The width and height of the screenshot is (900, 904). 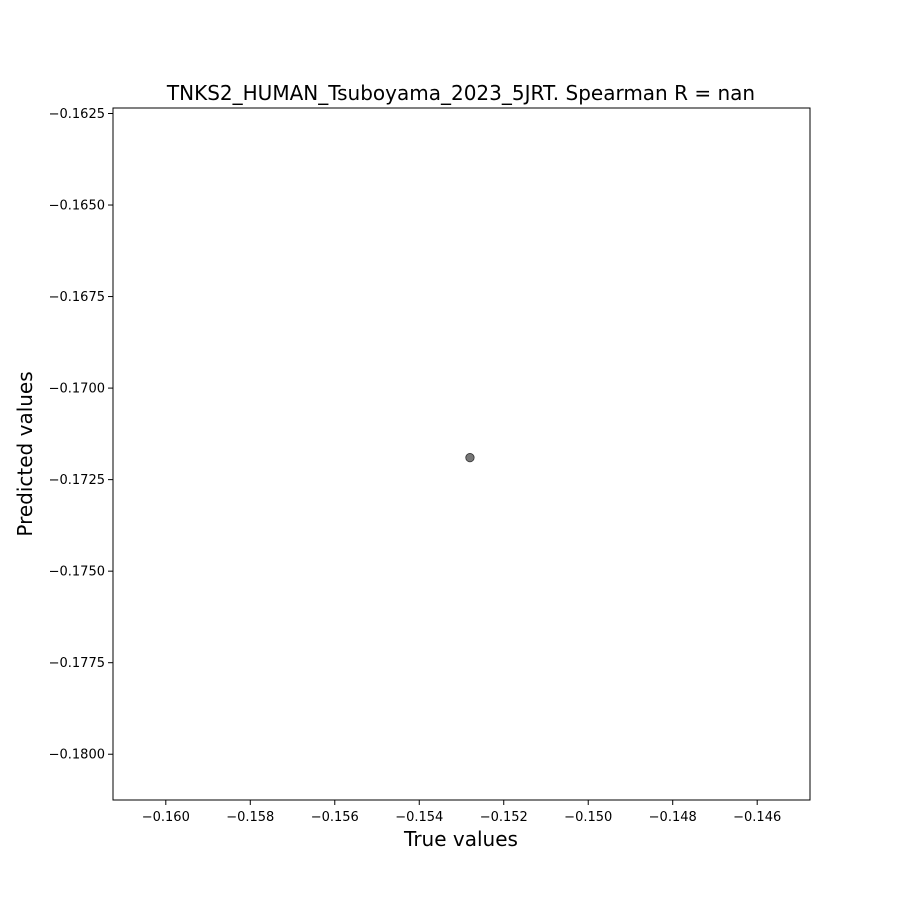 What do you see at coordinates (77, 663) in the screenshot?
I see `y-tick-label: −0.1775` at bounding box center [77, 663].